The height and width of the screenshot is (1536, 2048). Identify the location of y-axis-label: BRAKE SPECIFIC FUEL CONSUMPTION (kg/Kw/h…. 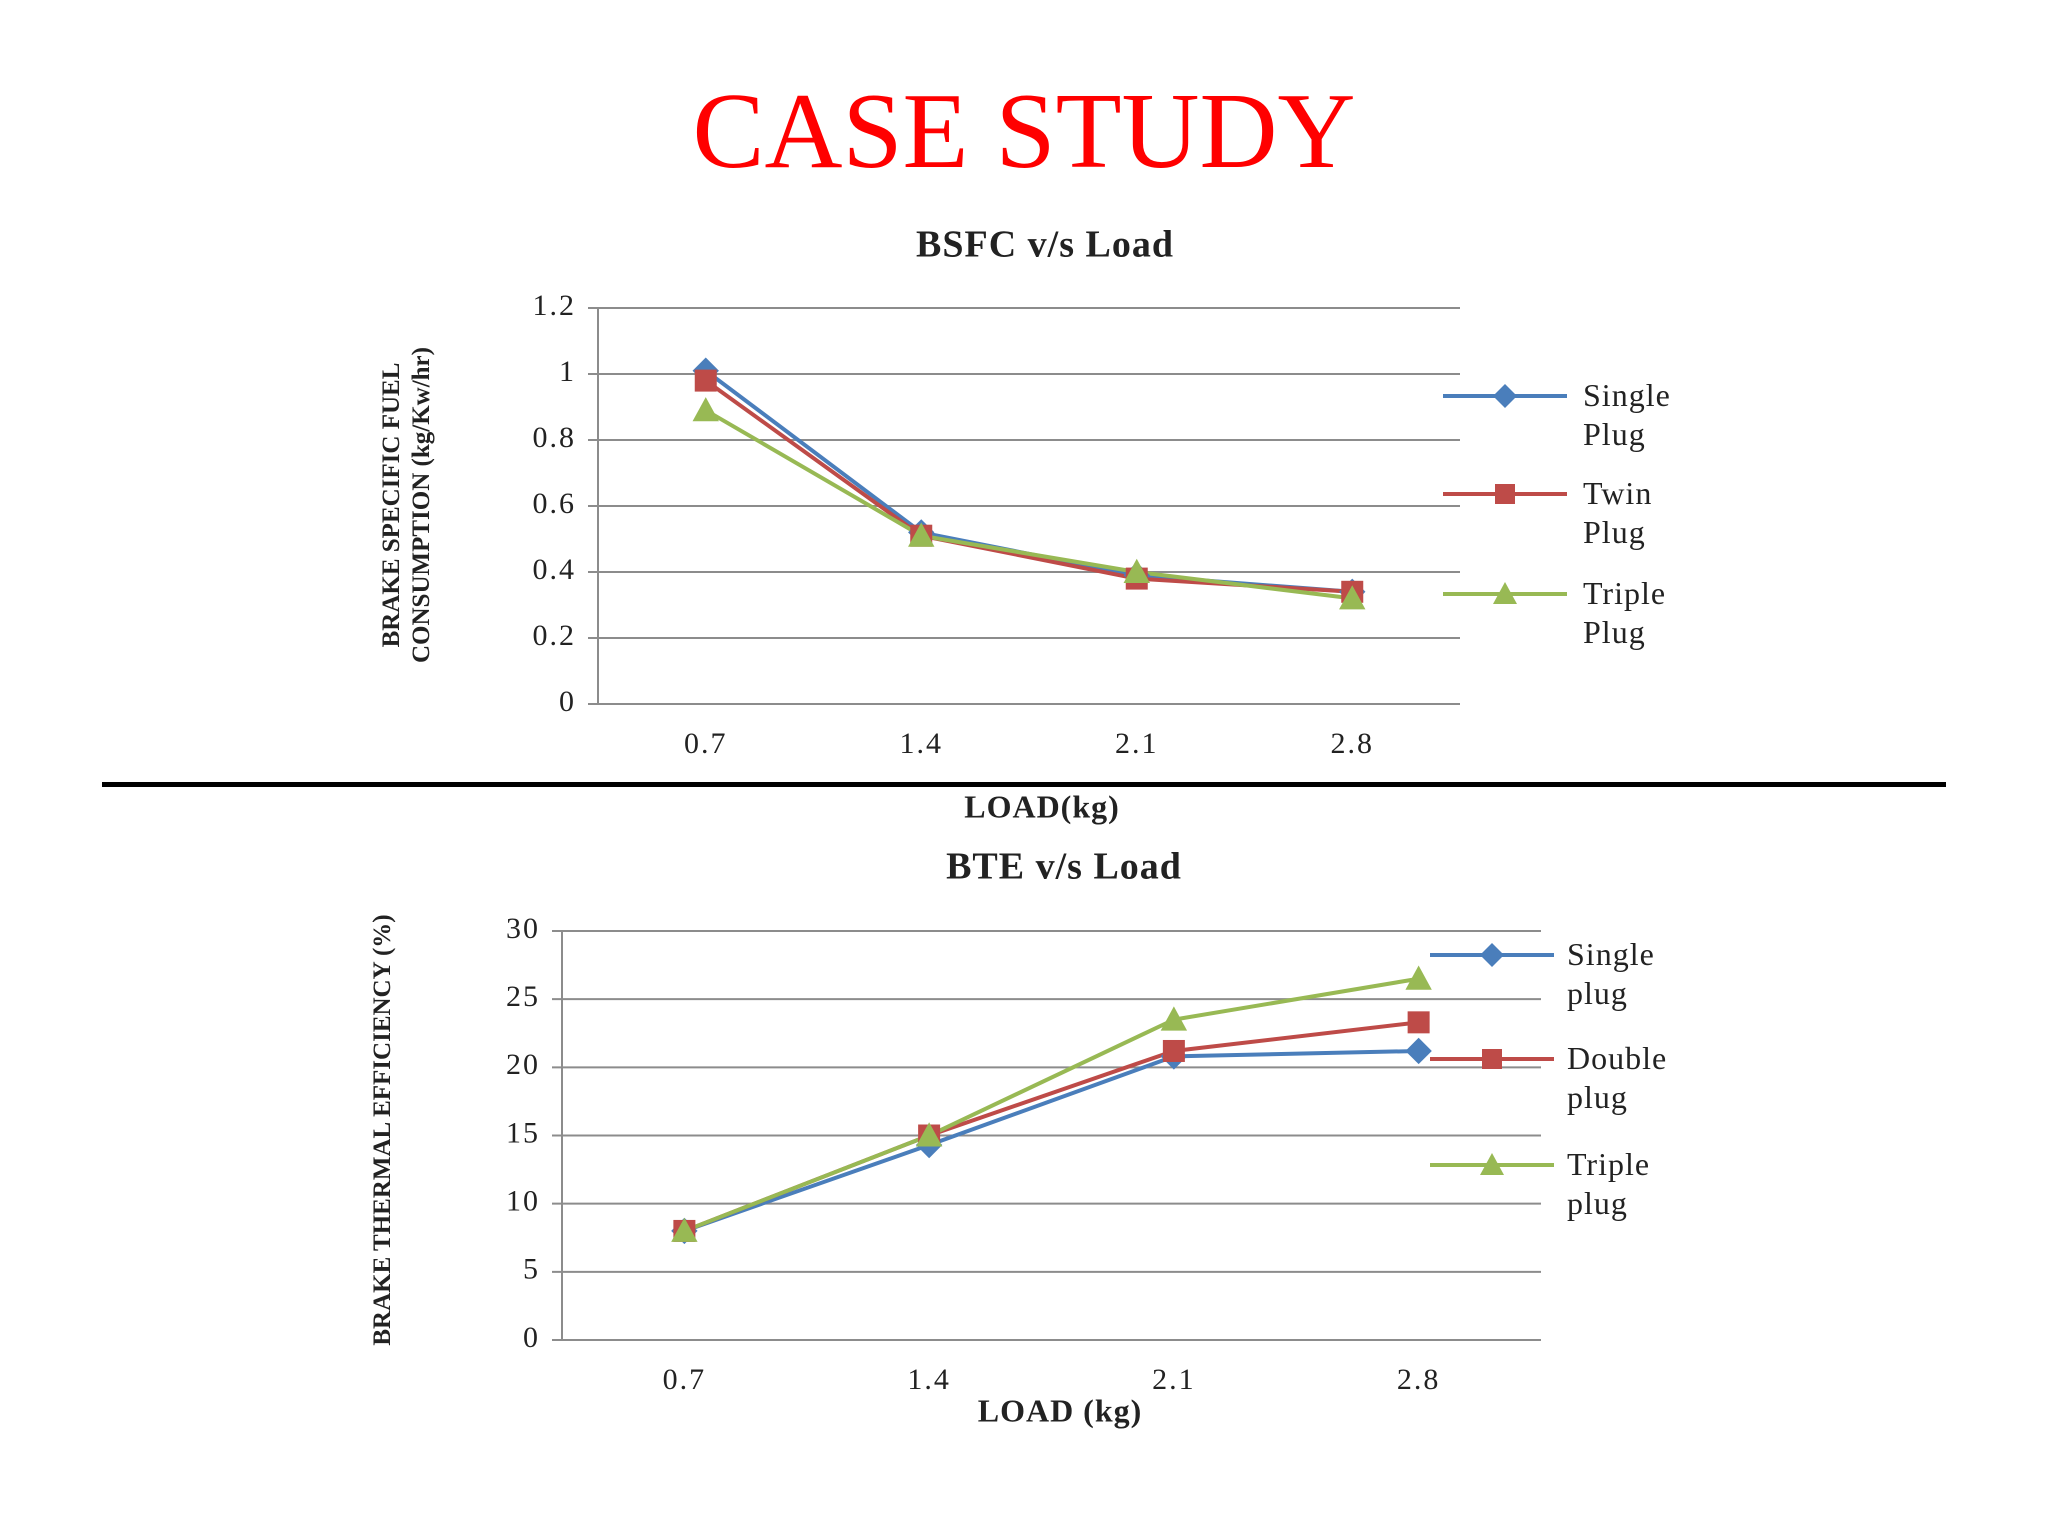
(406, 505).